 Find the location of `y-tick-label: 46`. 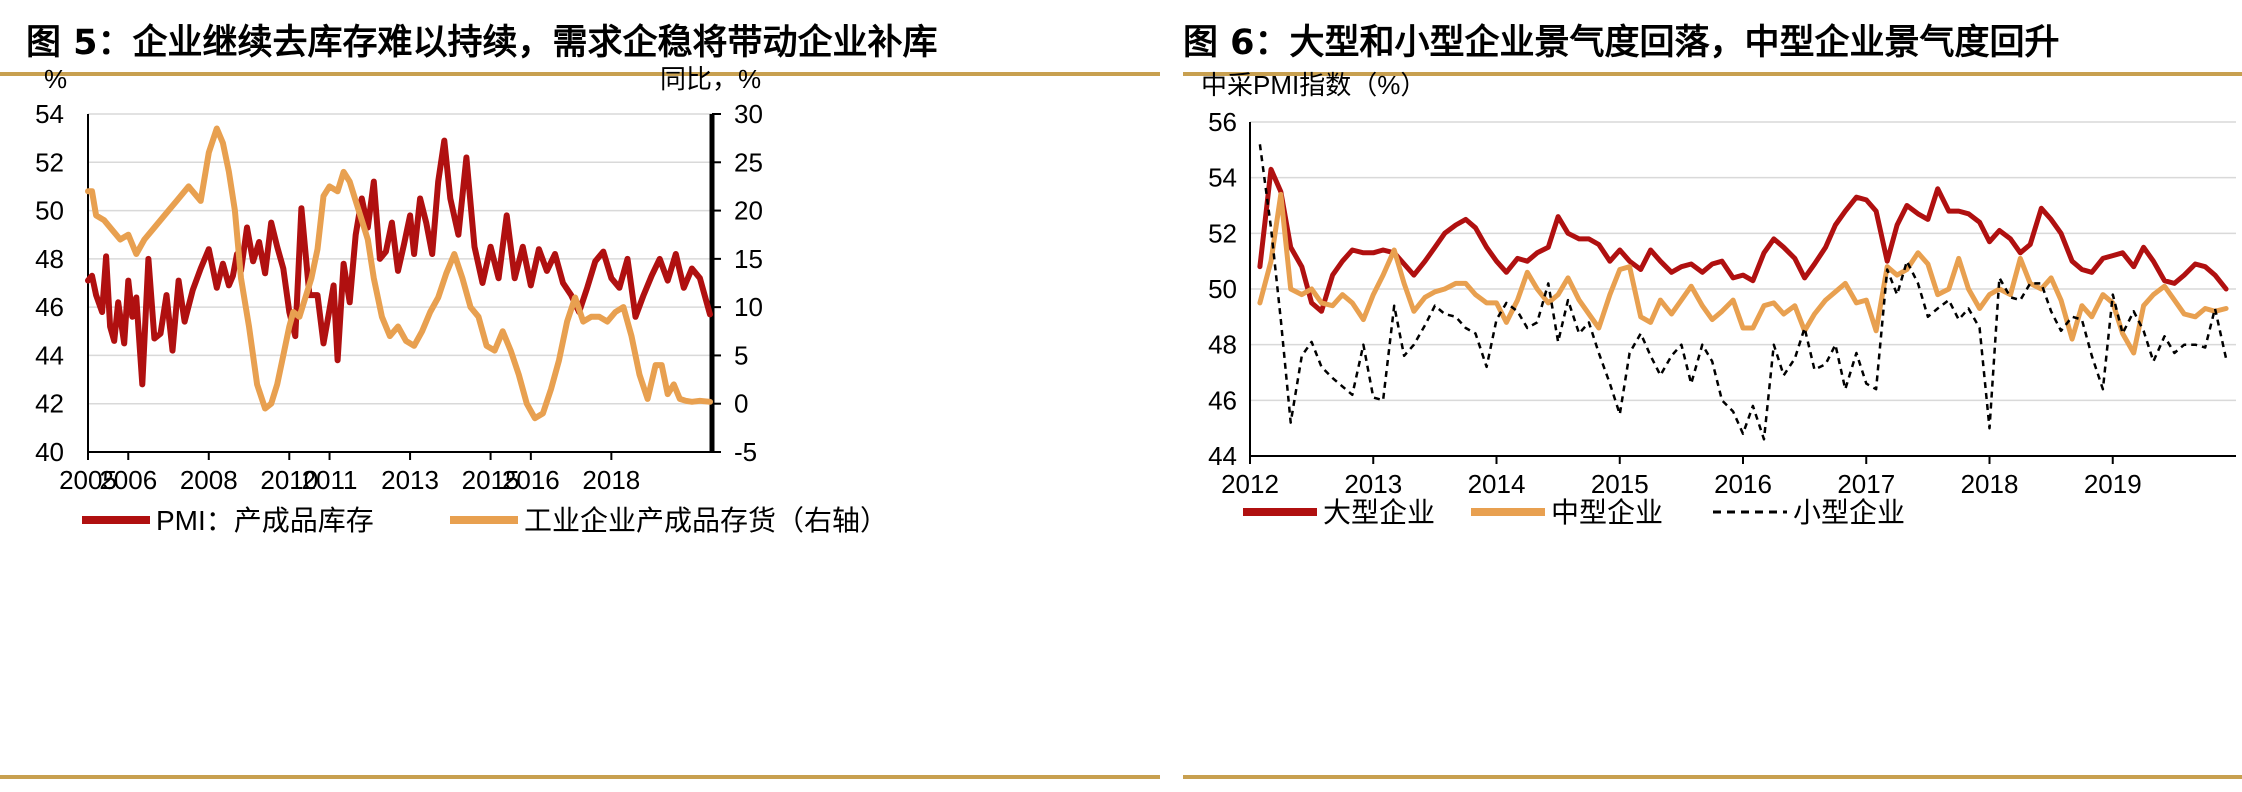

y-tick-label: 46 is located at coordinates (1222, 400).